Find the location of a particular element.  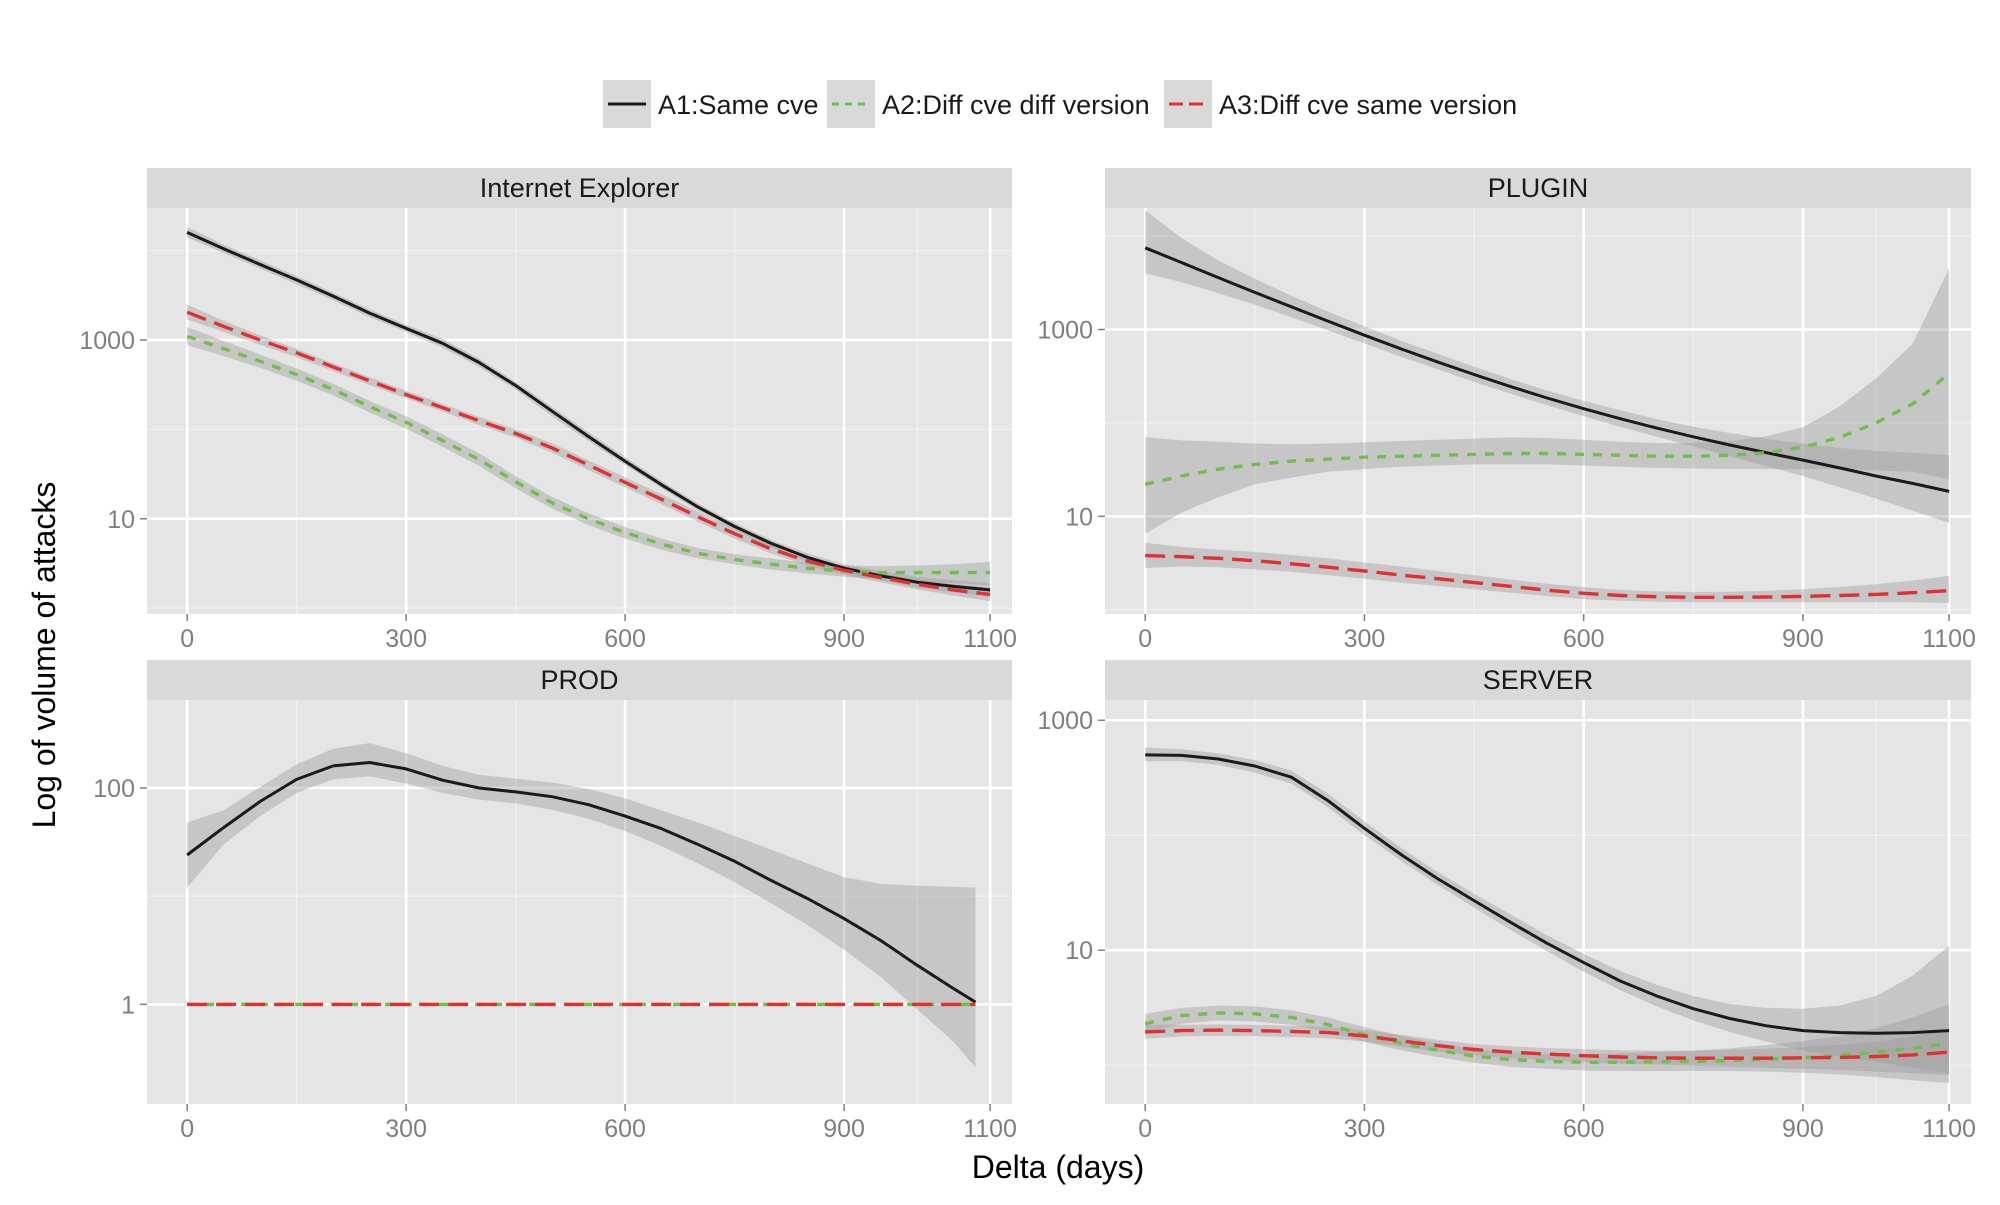

panel-title: SERVER is located at coordinates (1538, 680).